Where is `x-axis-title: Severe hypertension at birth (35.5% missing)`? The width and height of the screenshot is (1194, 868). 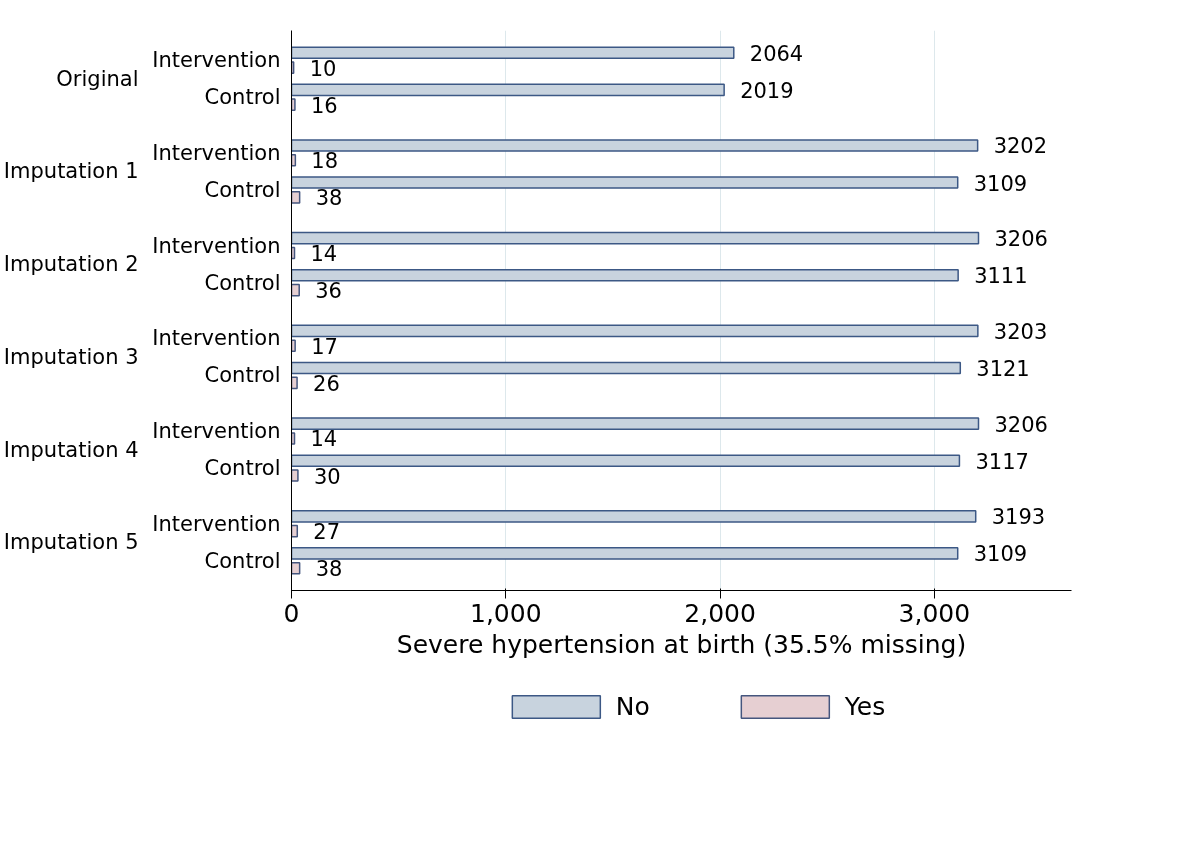 x-axis-title: Severe hypertension at birth (35.5% missing) is located at coordinates (681, 644).